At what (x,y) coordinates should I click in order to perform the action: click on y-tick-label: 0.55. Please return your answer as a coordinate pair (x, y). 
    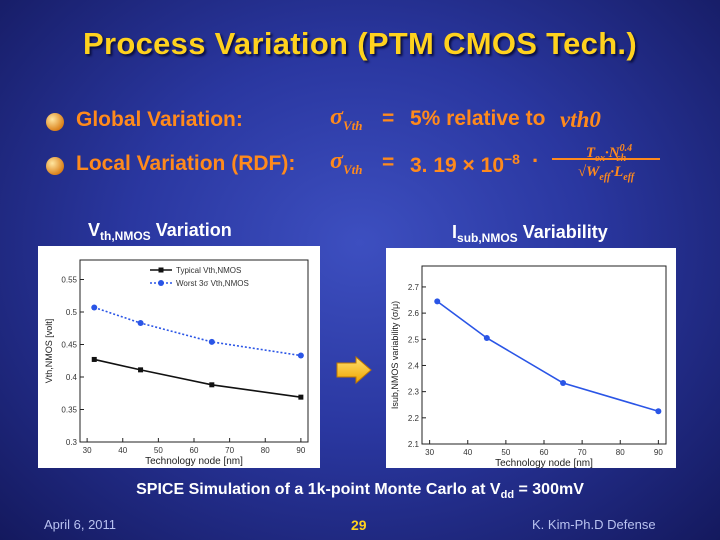
    Looking at the image, I should click on (69, 280).